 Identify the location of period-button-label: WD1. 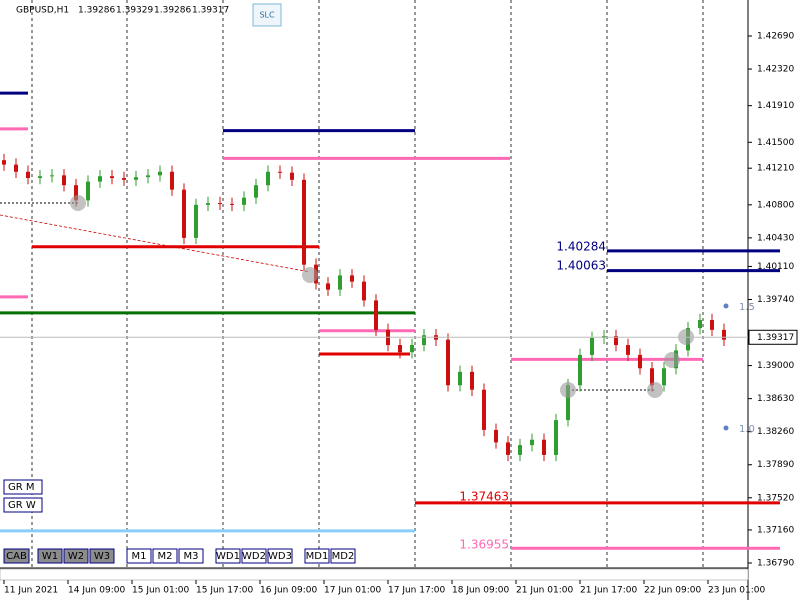
(228, 556).